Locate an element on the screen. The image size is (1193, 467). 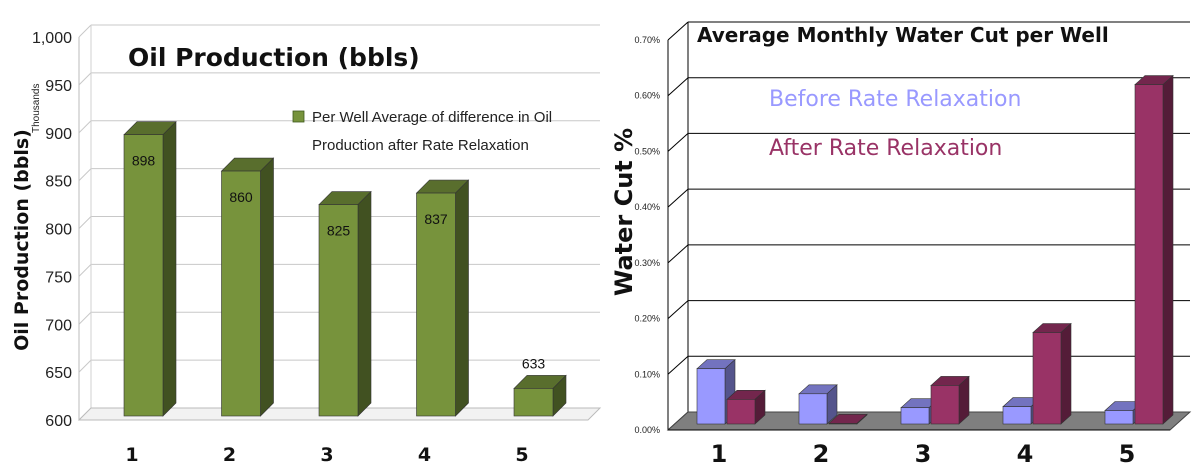
y-tick-label: 0.00% is located at coordinates (647, 430).